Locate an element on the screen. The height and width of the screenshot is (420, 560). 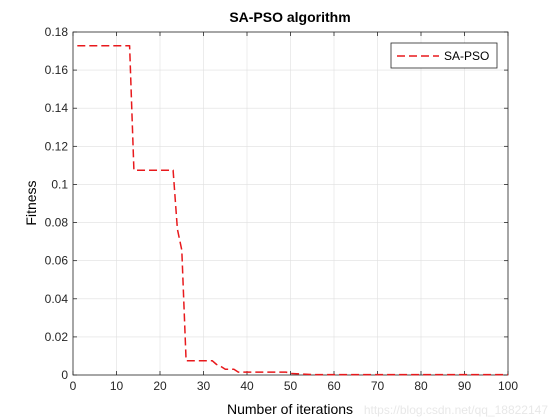
x-tick-label: 0 is located at coordinates (73, 386).